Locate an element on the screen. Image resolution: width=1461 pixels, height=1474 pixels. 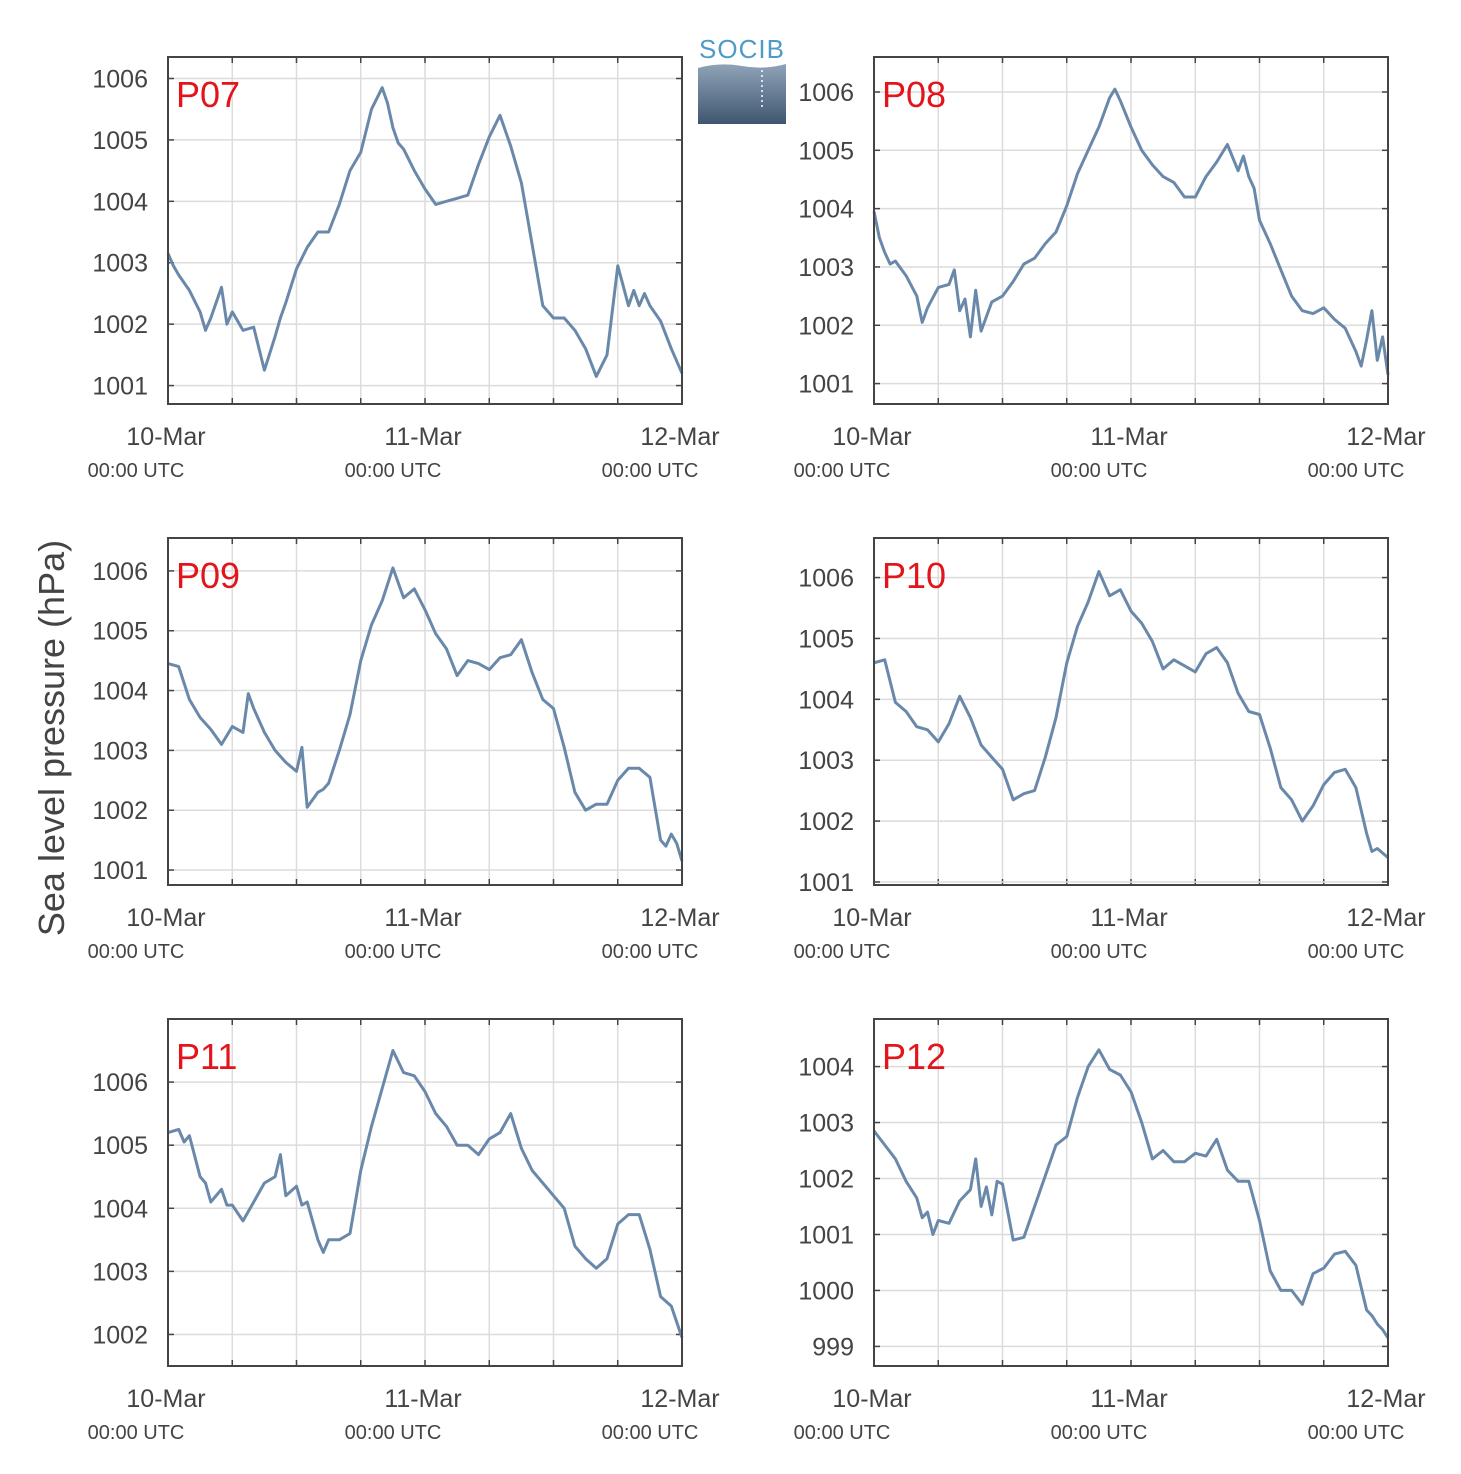
socib-logo: SOCIB is located at coordinates (742, 79).